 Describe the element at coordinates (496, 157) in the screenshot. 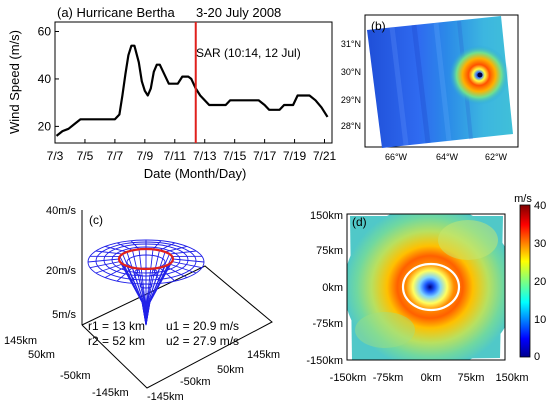

I see `lon-tick-62: 62°W` at that location.